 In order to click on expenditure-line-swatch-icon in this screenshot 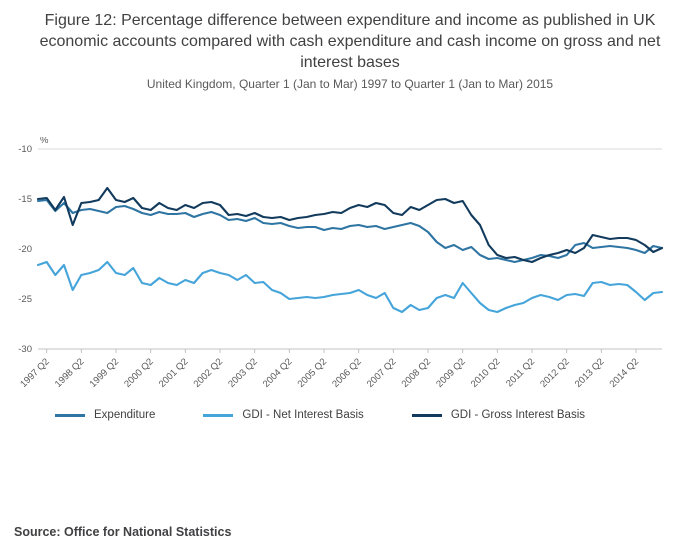, I will do `click(70, 415)`.